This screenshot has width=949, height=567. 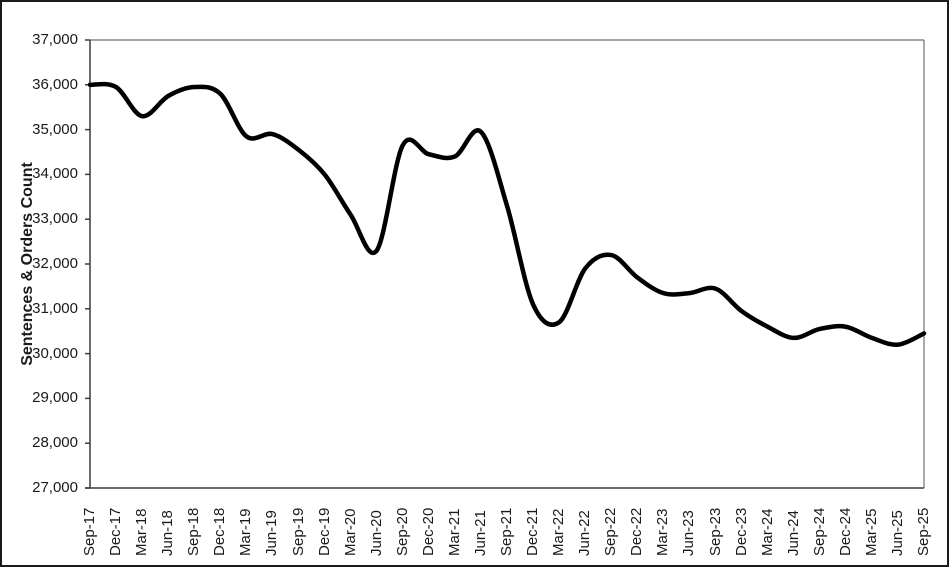 What do you see at coordinates (793, 533) in the screenshot?
I see `x-tick-label: Jun-24` at bounding box center [793, 533].